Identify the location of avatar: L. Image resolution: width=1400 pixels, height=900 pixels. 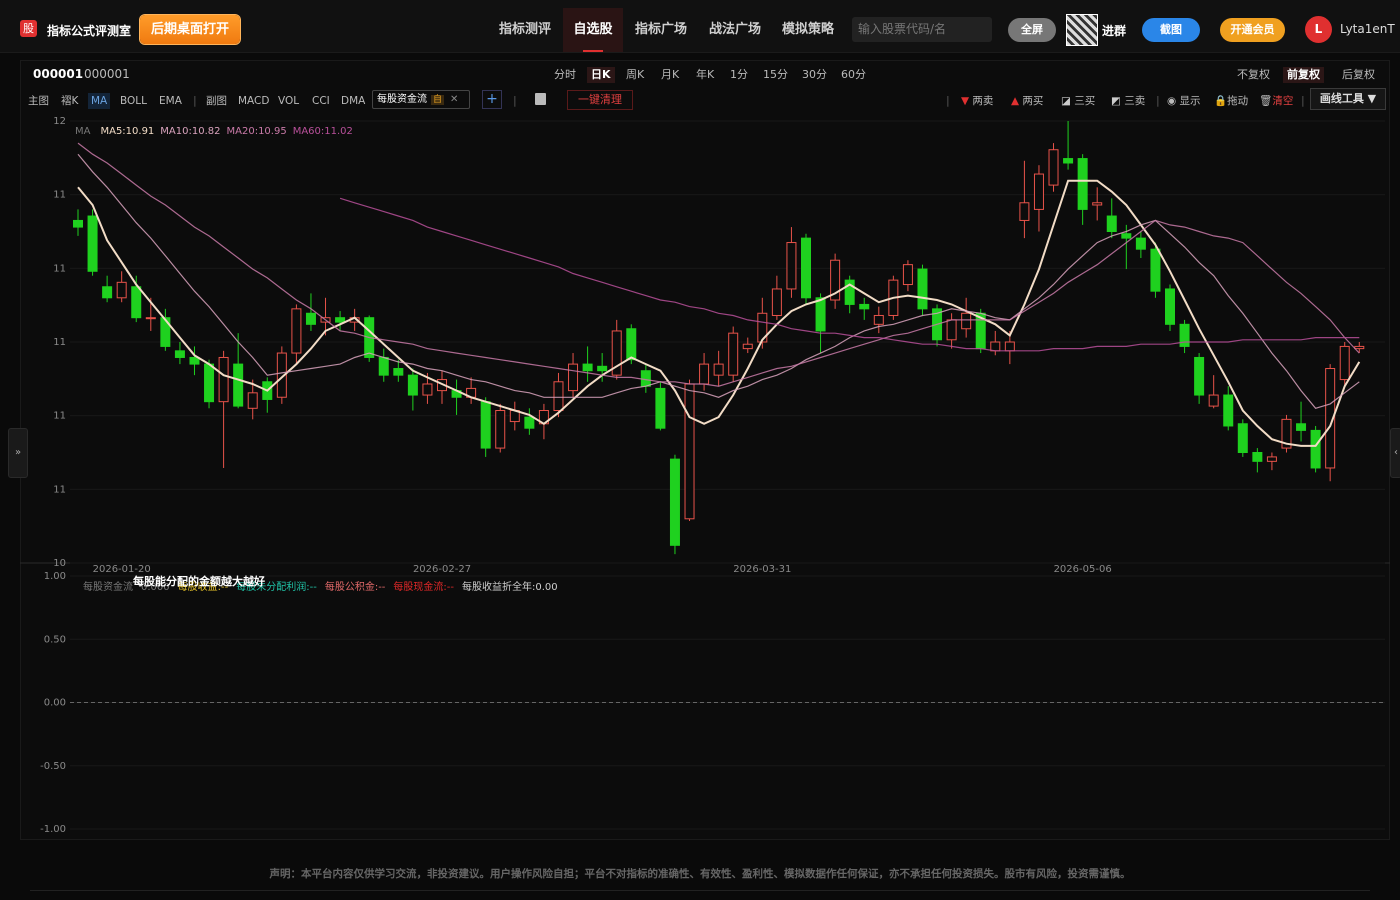
(1318, 29).